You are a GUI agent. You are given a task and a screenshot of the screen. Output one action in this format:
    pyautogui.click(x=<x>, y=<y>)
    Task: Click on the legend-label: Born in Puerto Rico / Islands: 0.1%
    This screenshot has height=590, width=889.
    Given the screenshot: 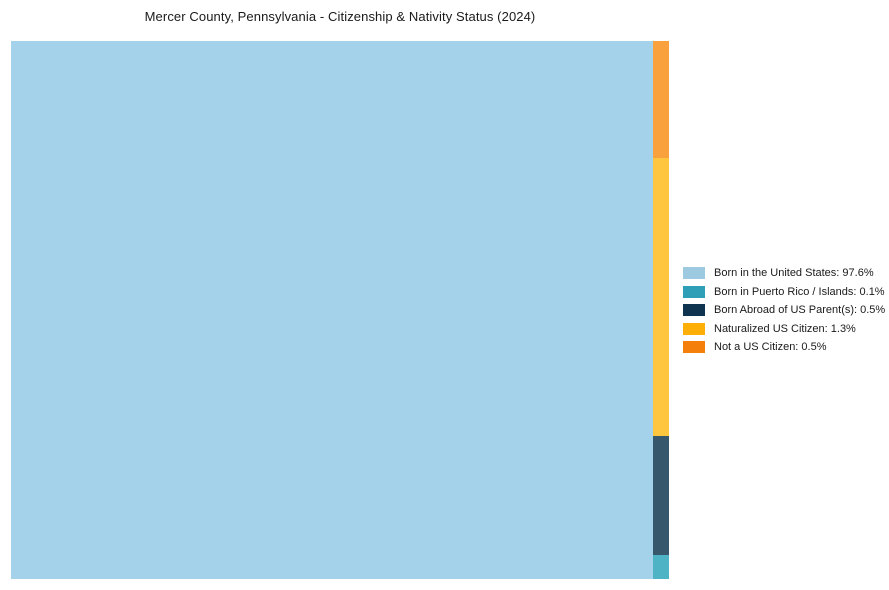 What is the action you would take?
    pyautogui.click(x=799, y=291)
    